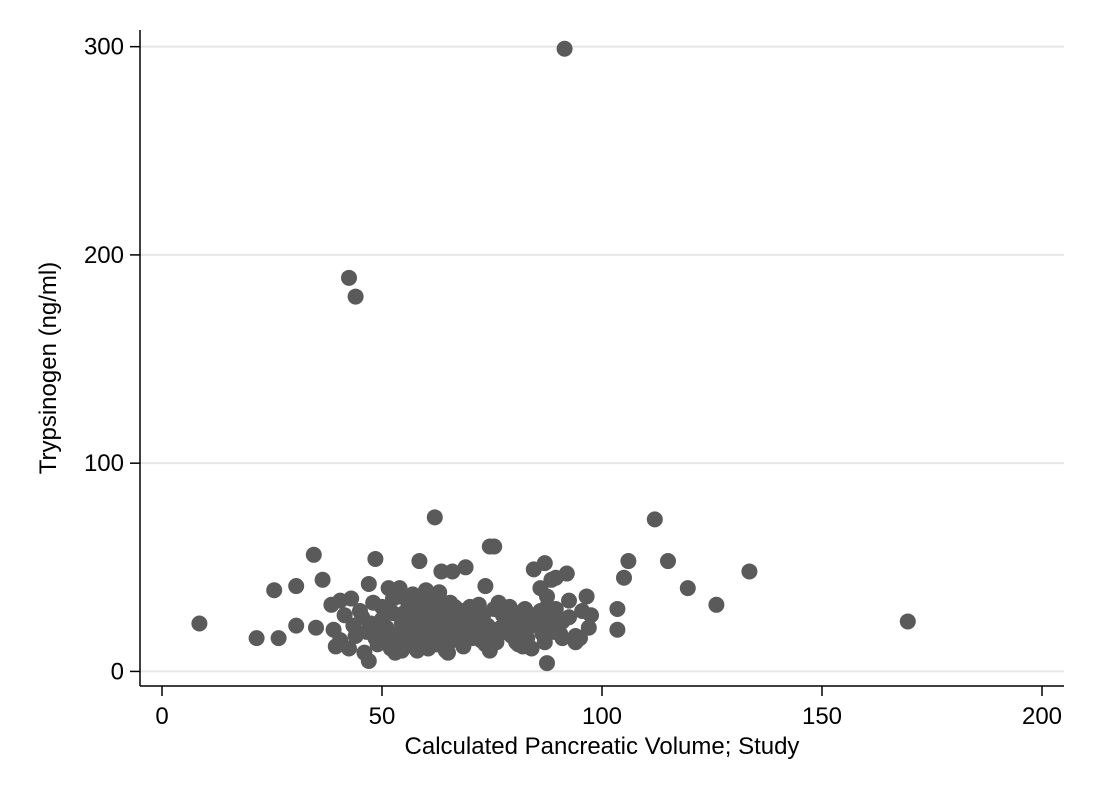  What do you see at coordinates (104, 255) in the screenshot?
I see `y-tick-label: 200` at bounding box center [104, 255].